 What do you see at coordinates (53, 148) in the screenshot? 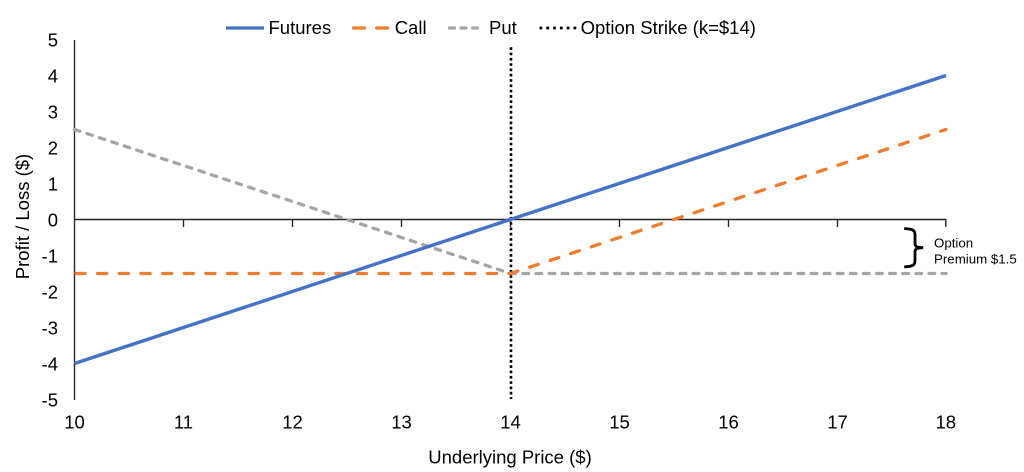
I see `svg-text: 2` at bounding box center [53, 148].